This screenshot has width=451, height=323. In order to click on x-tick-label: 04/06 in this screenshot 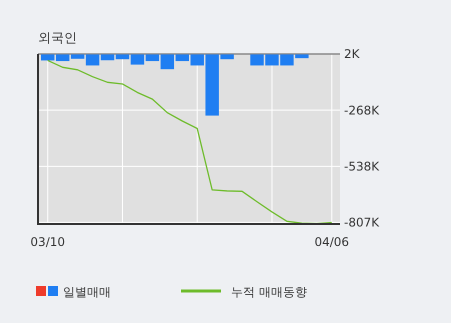, I will do `click(332, 242)`.